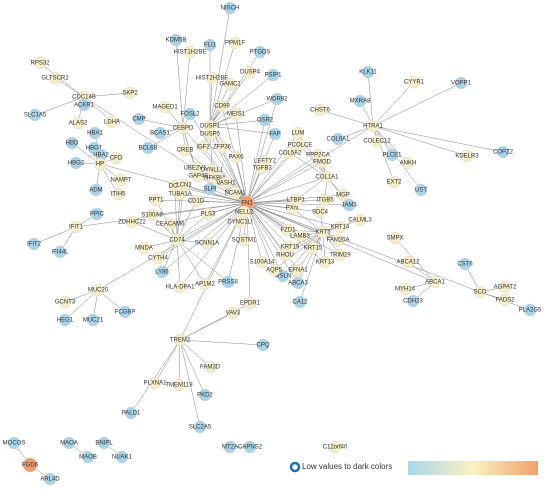 This screenshot has width=550, height=494. Describe the element at coordinates (298, 271) in the screenshot. I see `node-label: EFNA1` at that location.